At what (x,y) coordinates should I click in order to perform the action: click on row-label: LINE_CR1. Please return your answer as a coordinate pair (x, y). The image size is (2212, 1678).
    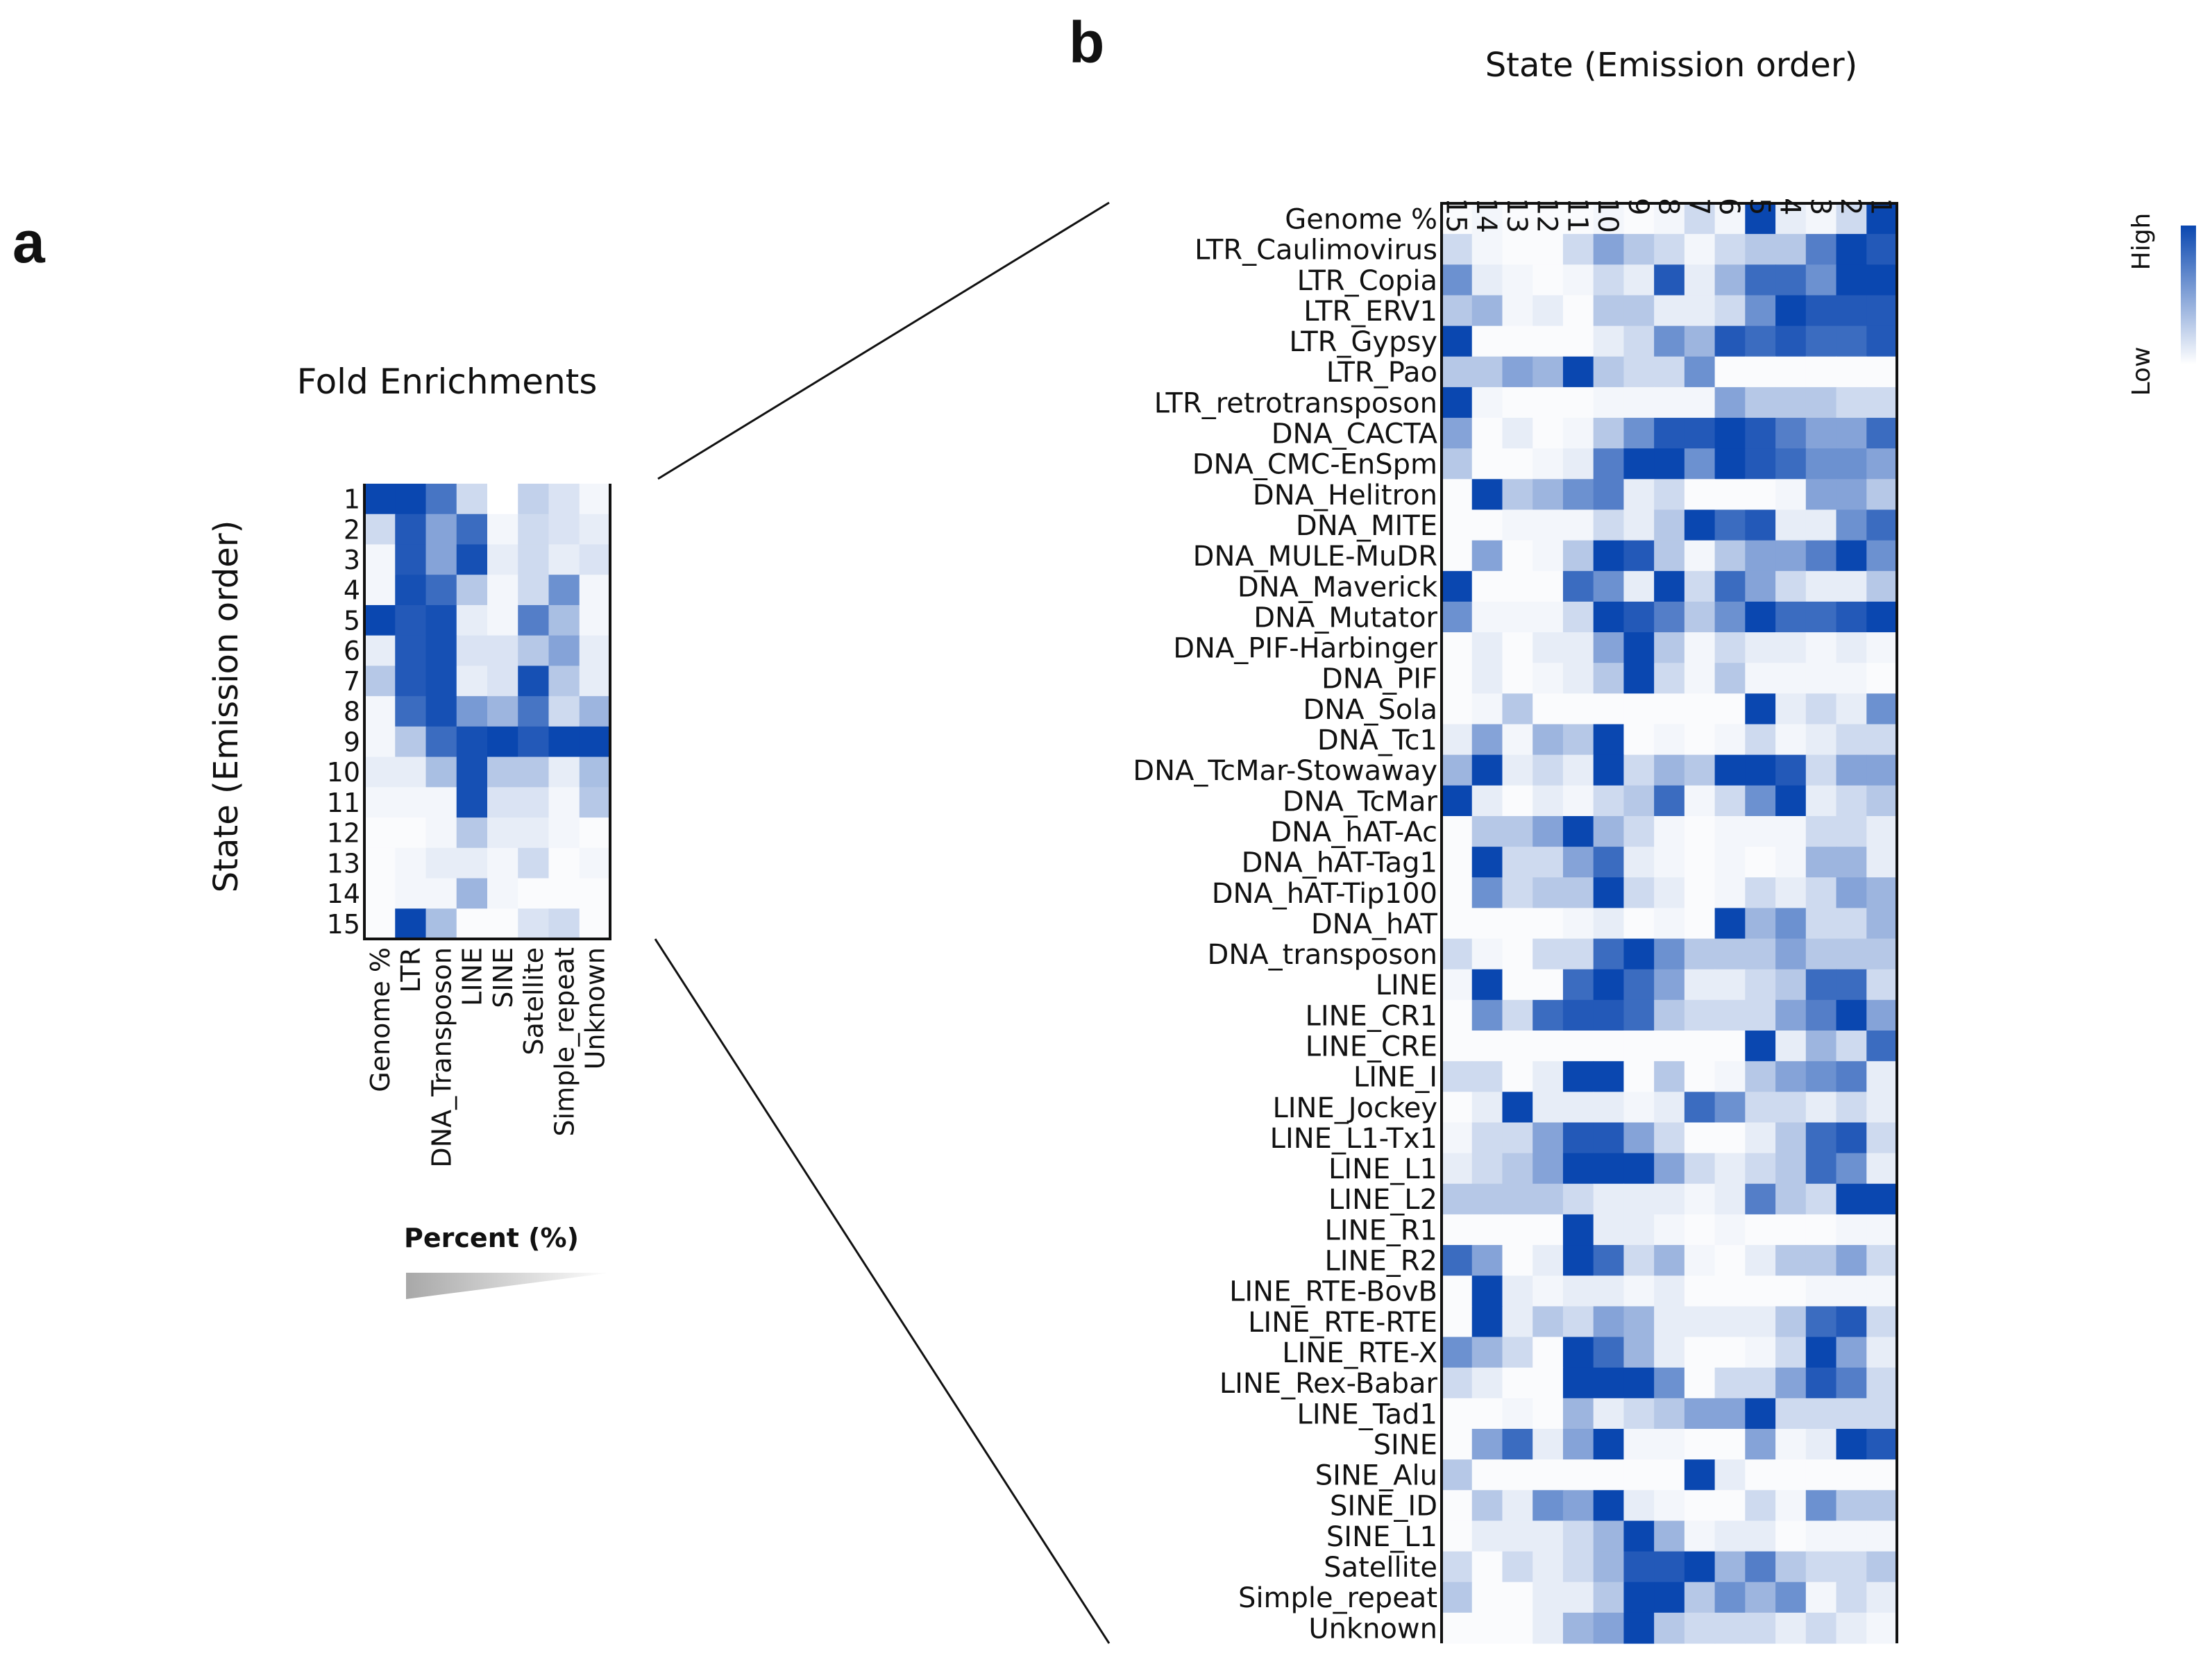
    Looking at the image, I should click on (1371, 1016).